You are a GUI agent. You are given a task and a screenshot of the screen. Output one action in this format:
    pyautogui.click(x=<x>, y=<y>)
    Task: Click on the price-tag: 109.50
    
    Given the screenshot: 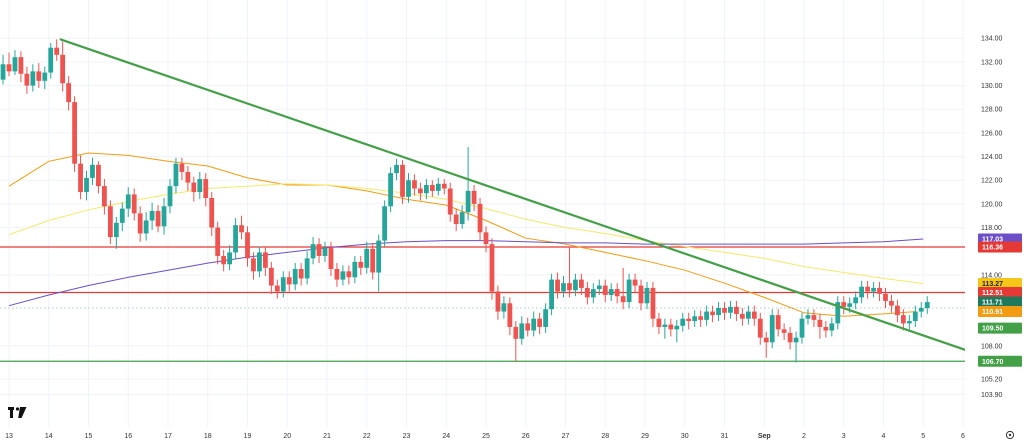 What is the action you would take?
    pyautogui.click(x=1000, y=328)
    